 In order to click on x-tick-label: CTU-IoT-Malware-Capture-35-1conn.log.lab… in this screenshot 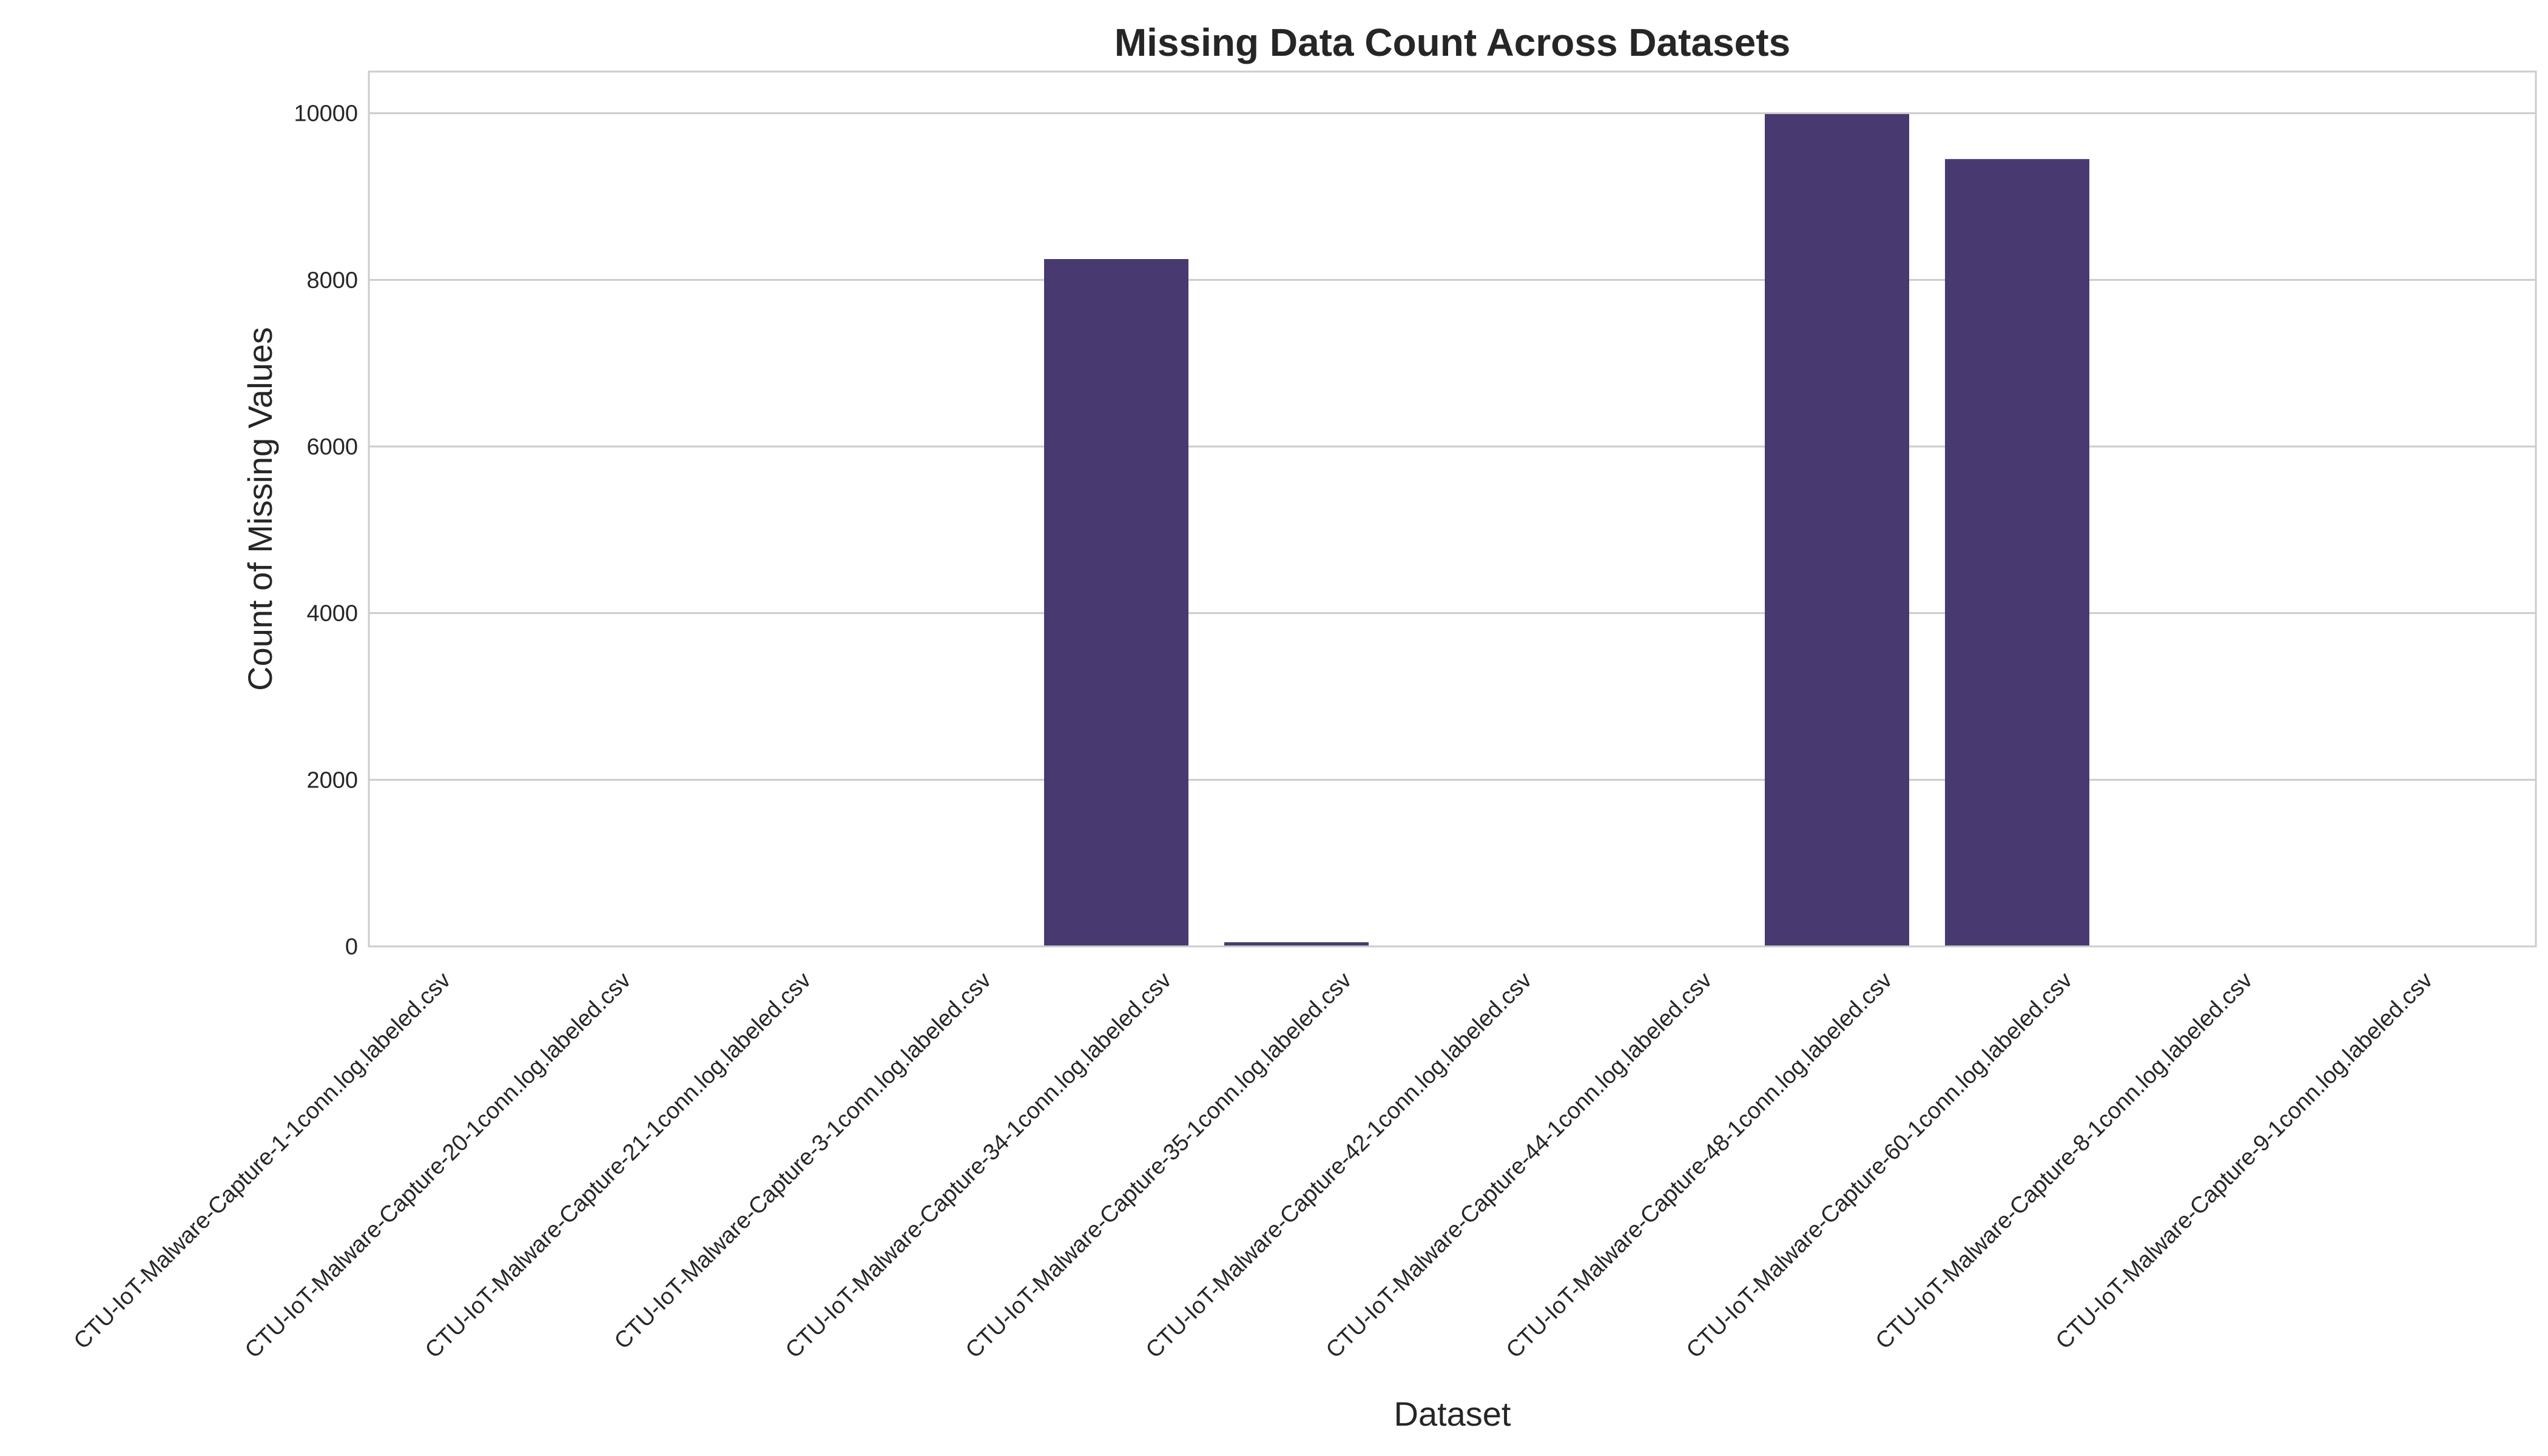, I will do `click(1159, 1165)`.